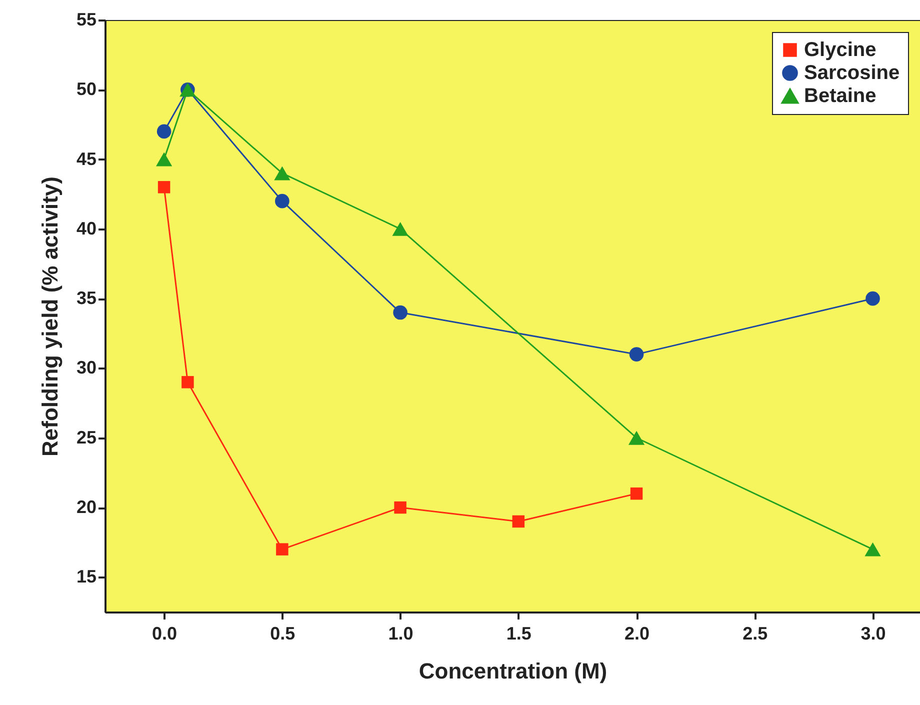  I want to click on y-tick-label: 50, so click(86, 89).